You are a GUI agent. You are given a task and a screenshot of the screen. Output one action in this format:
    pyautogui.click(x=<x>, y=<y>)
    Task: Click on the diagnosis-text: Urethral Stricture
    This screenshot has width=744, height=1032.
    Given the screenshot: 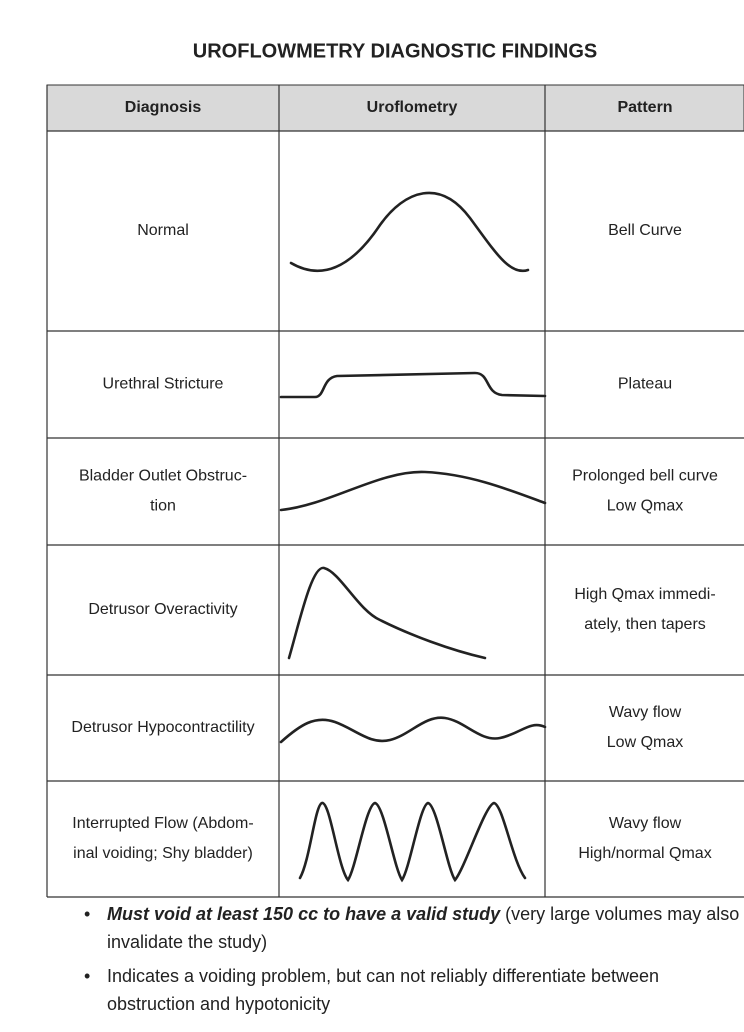 What is the action you would take?
    pyautogui.click(x=163, y=384)
    